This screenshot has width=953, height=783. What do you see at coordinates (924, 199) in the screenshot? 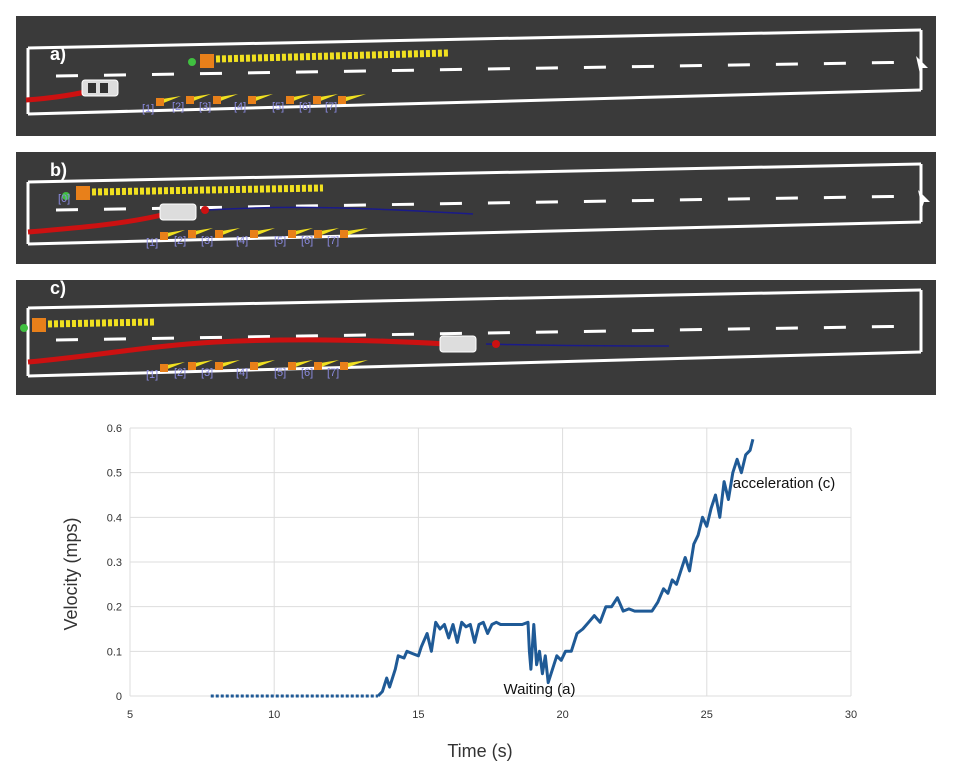
I see `cursor-icon` at bounding box center [924, 199].